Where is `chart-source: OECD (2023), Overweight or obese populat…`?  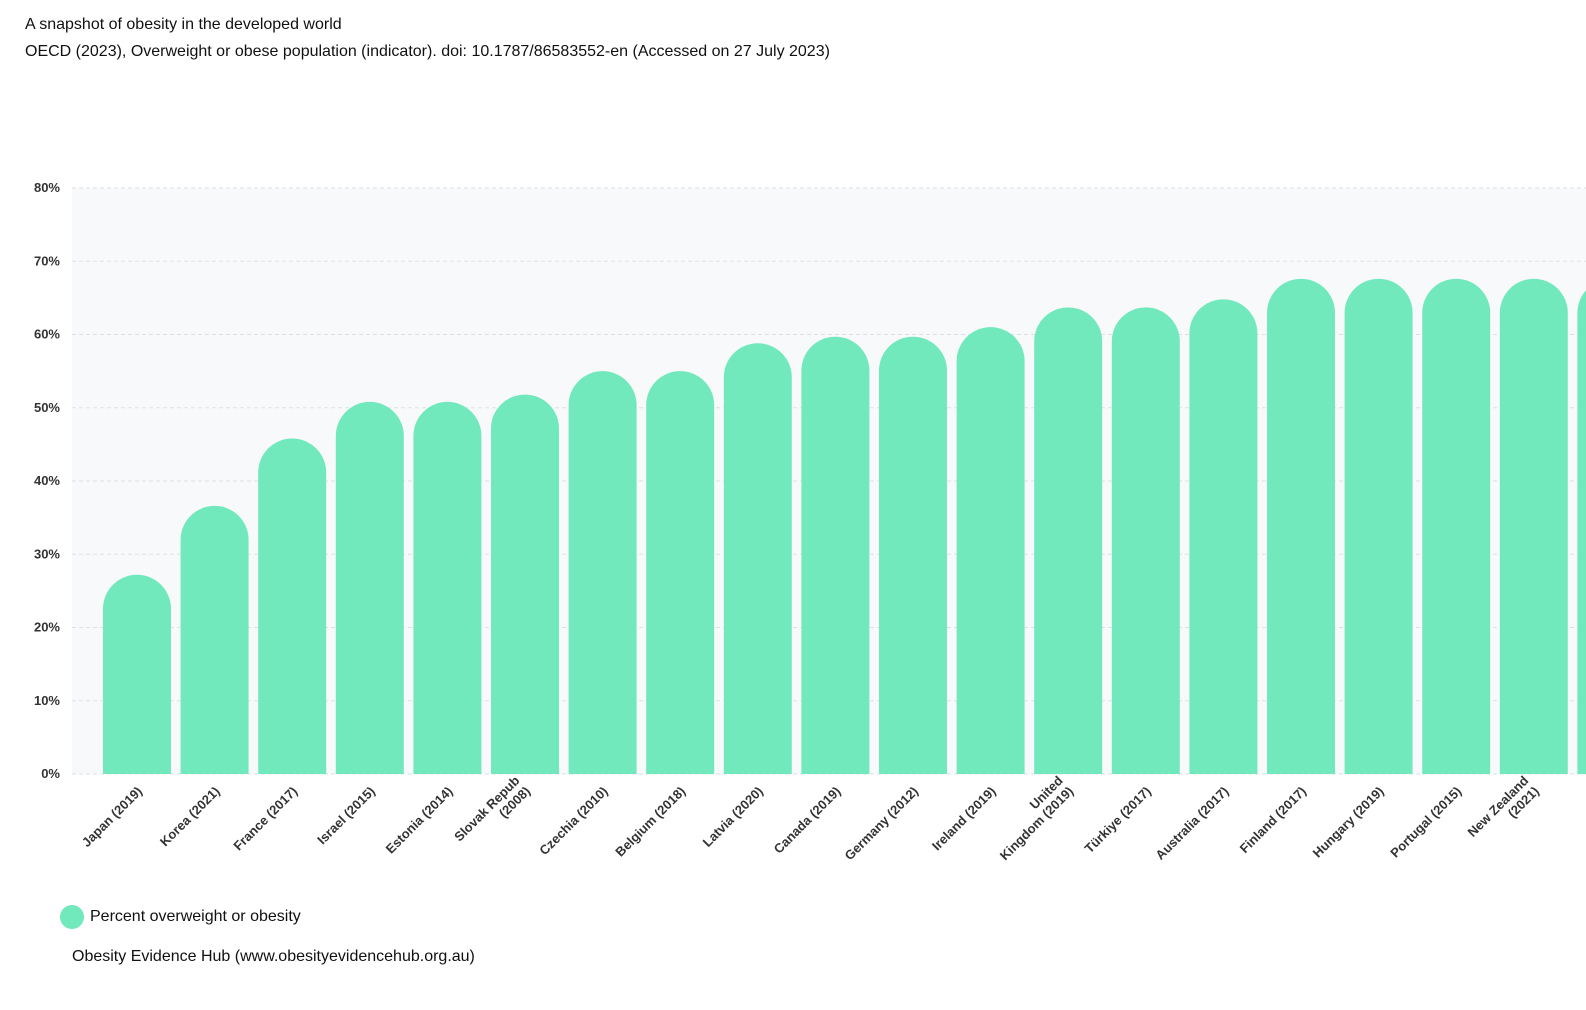 chart-source: OECD (2023), Overweight or obese populat… is located at coordinates (427, 51).